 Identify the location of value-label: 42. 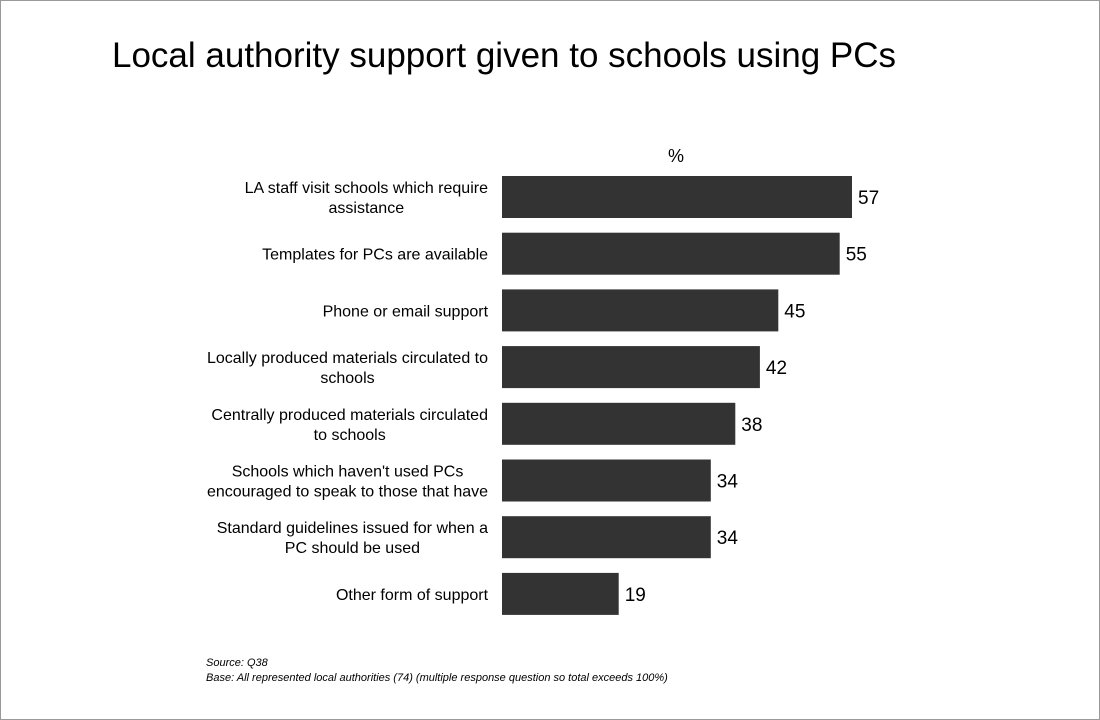
(776, 368).